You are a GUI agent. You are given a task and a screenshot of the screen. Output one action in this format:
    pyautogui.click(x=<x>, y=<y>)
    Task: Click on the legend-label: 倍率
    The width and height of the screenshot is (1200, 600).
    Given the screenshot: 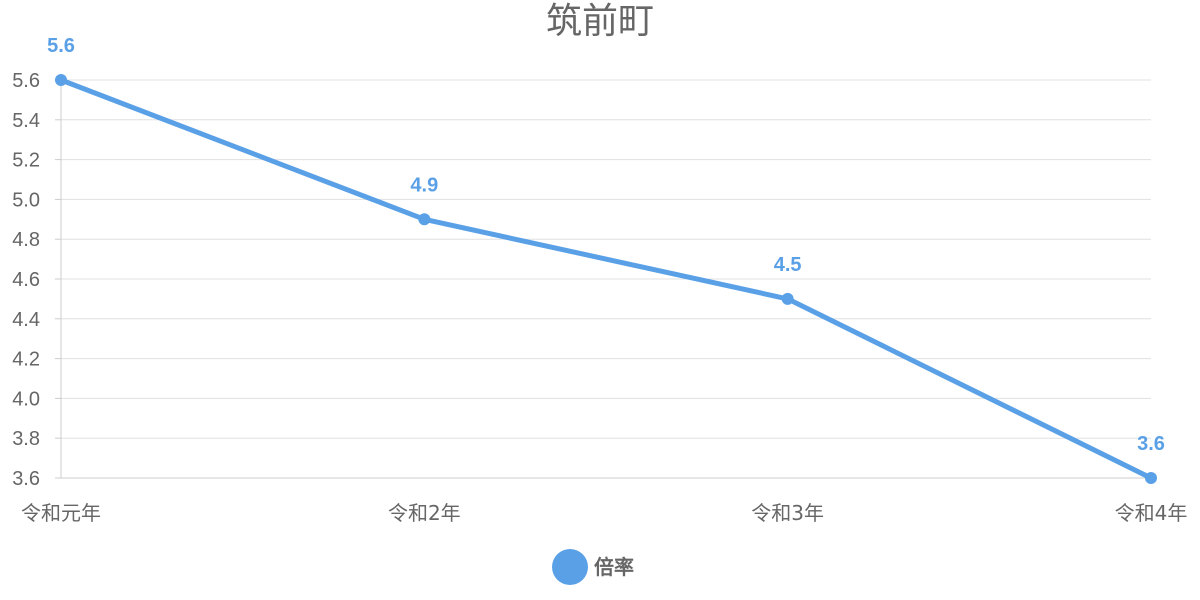 What is the action you would take?
    pyautogui.click(x=614, y=567)
    